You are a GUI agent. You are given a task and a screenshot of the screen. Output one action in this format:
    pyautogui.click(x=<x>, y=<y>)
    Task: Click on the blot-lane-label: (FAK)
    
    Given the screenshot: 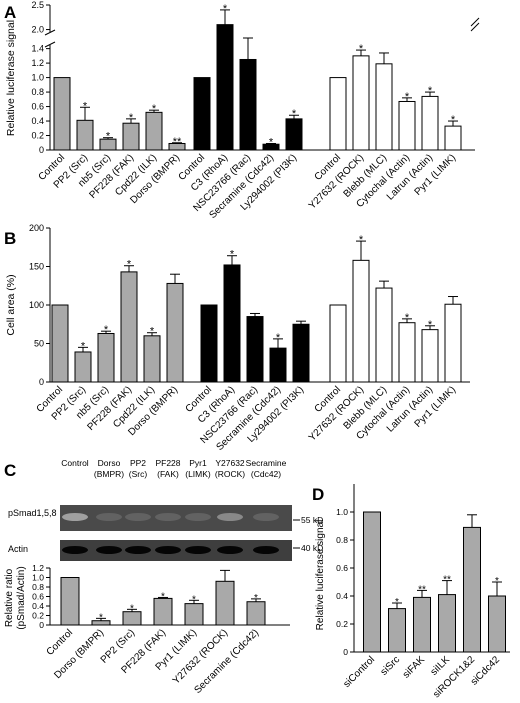 What is the action you would take?
    pyautogui.click(x=168, y=474)
    